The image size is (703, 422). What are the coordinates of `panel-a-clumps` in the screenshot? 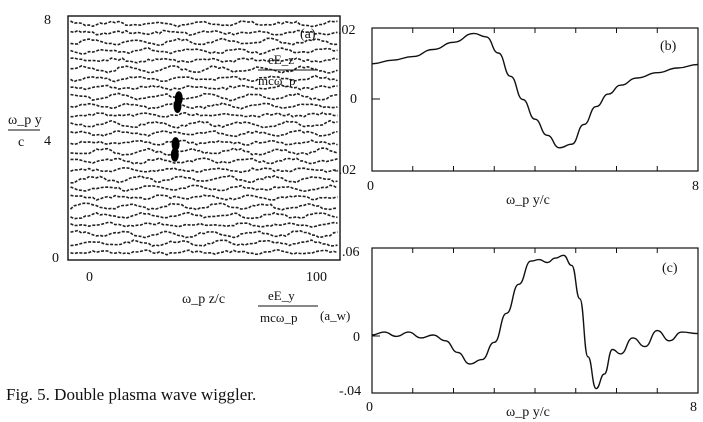 It's located at (176, 126).